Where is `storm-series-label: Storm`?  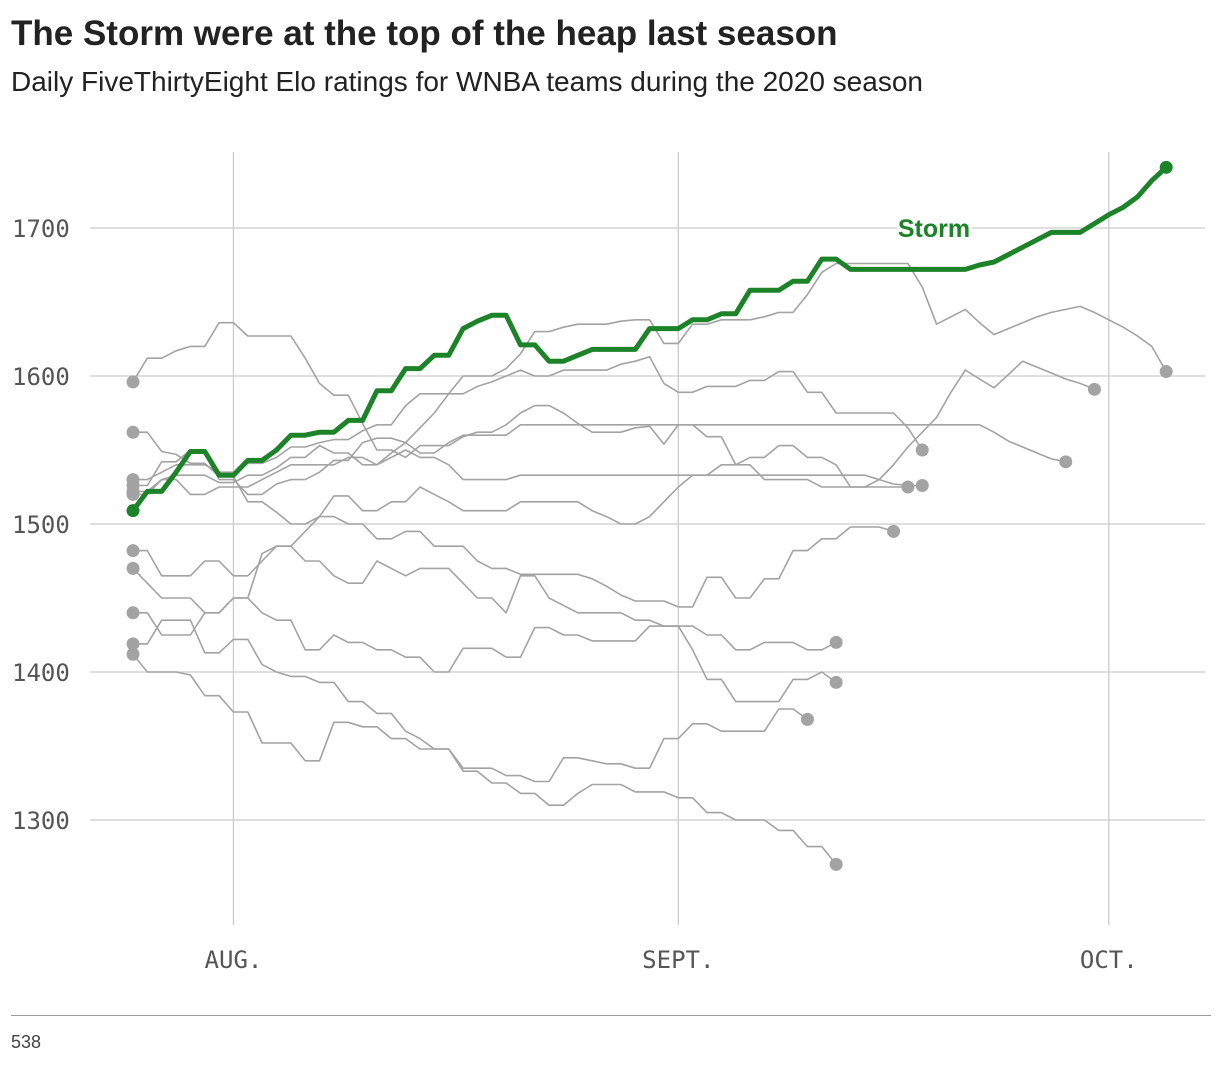 storm-series-label: Storm is located at coordinates (934, 229).